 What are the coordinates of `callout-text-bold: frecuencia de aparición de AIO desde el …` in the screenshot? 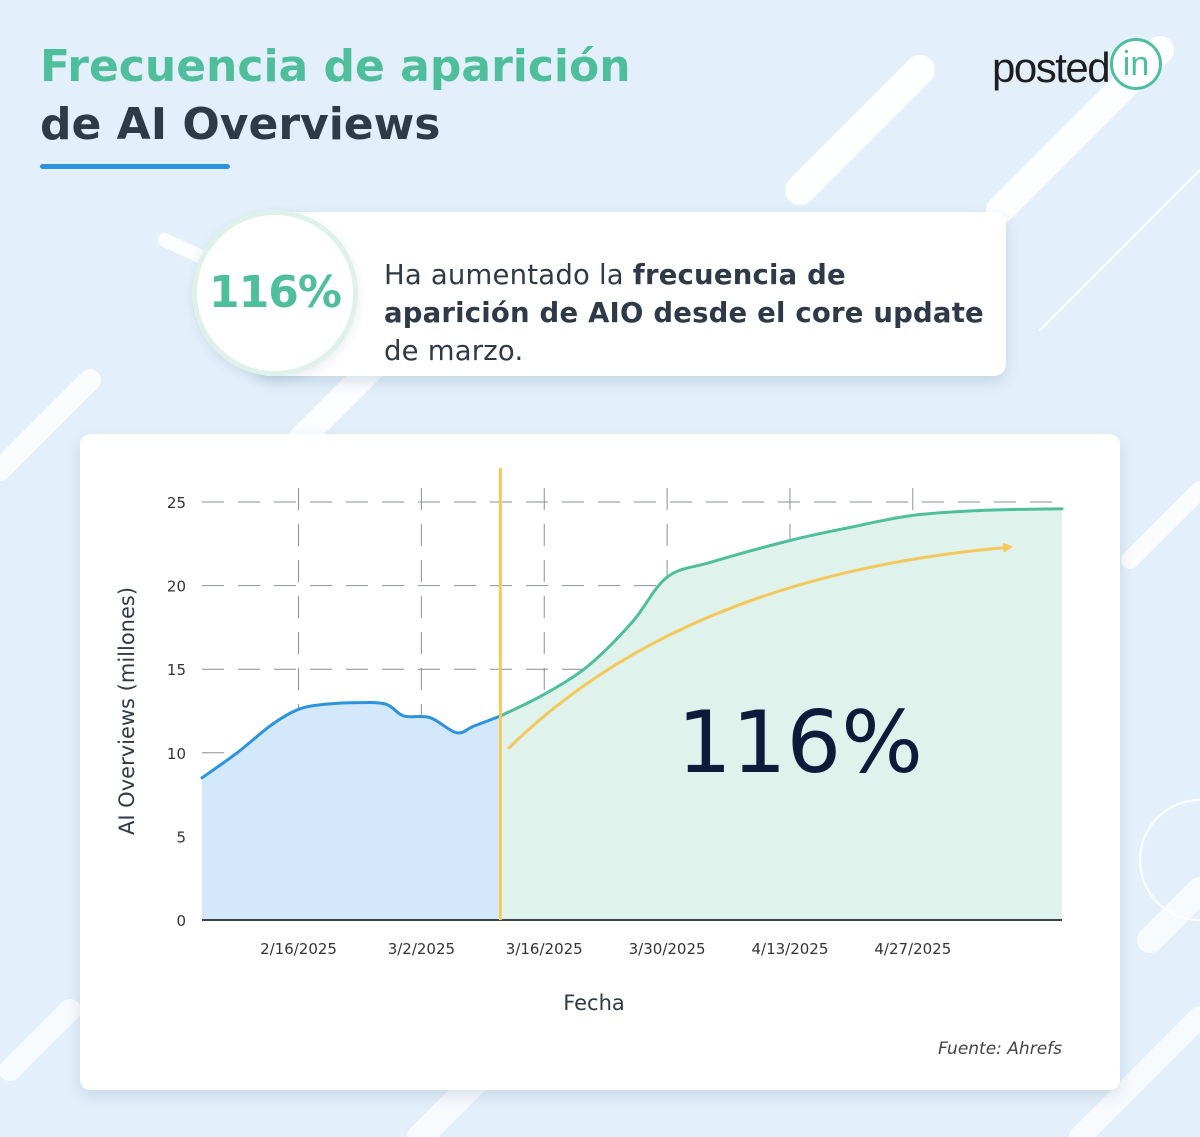 It's located at (684, 294).